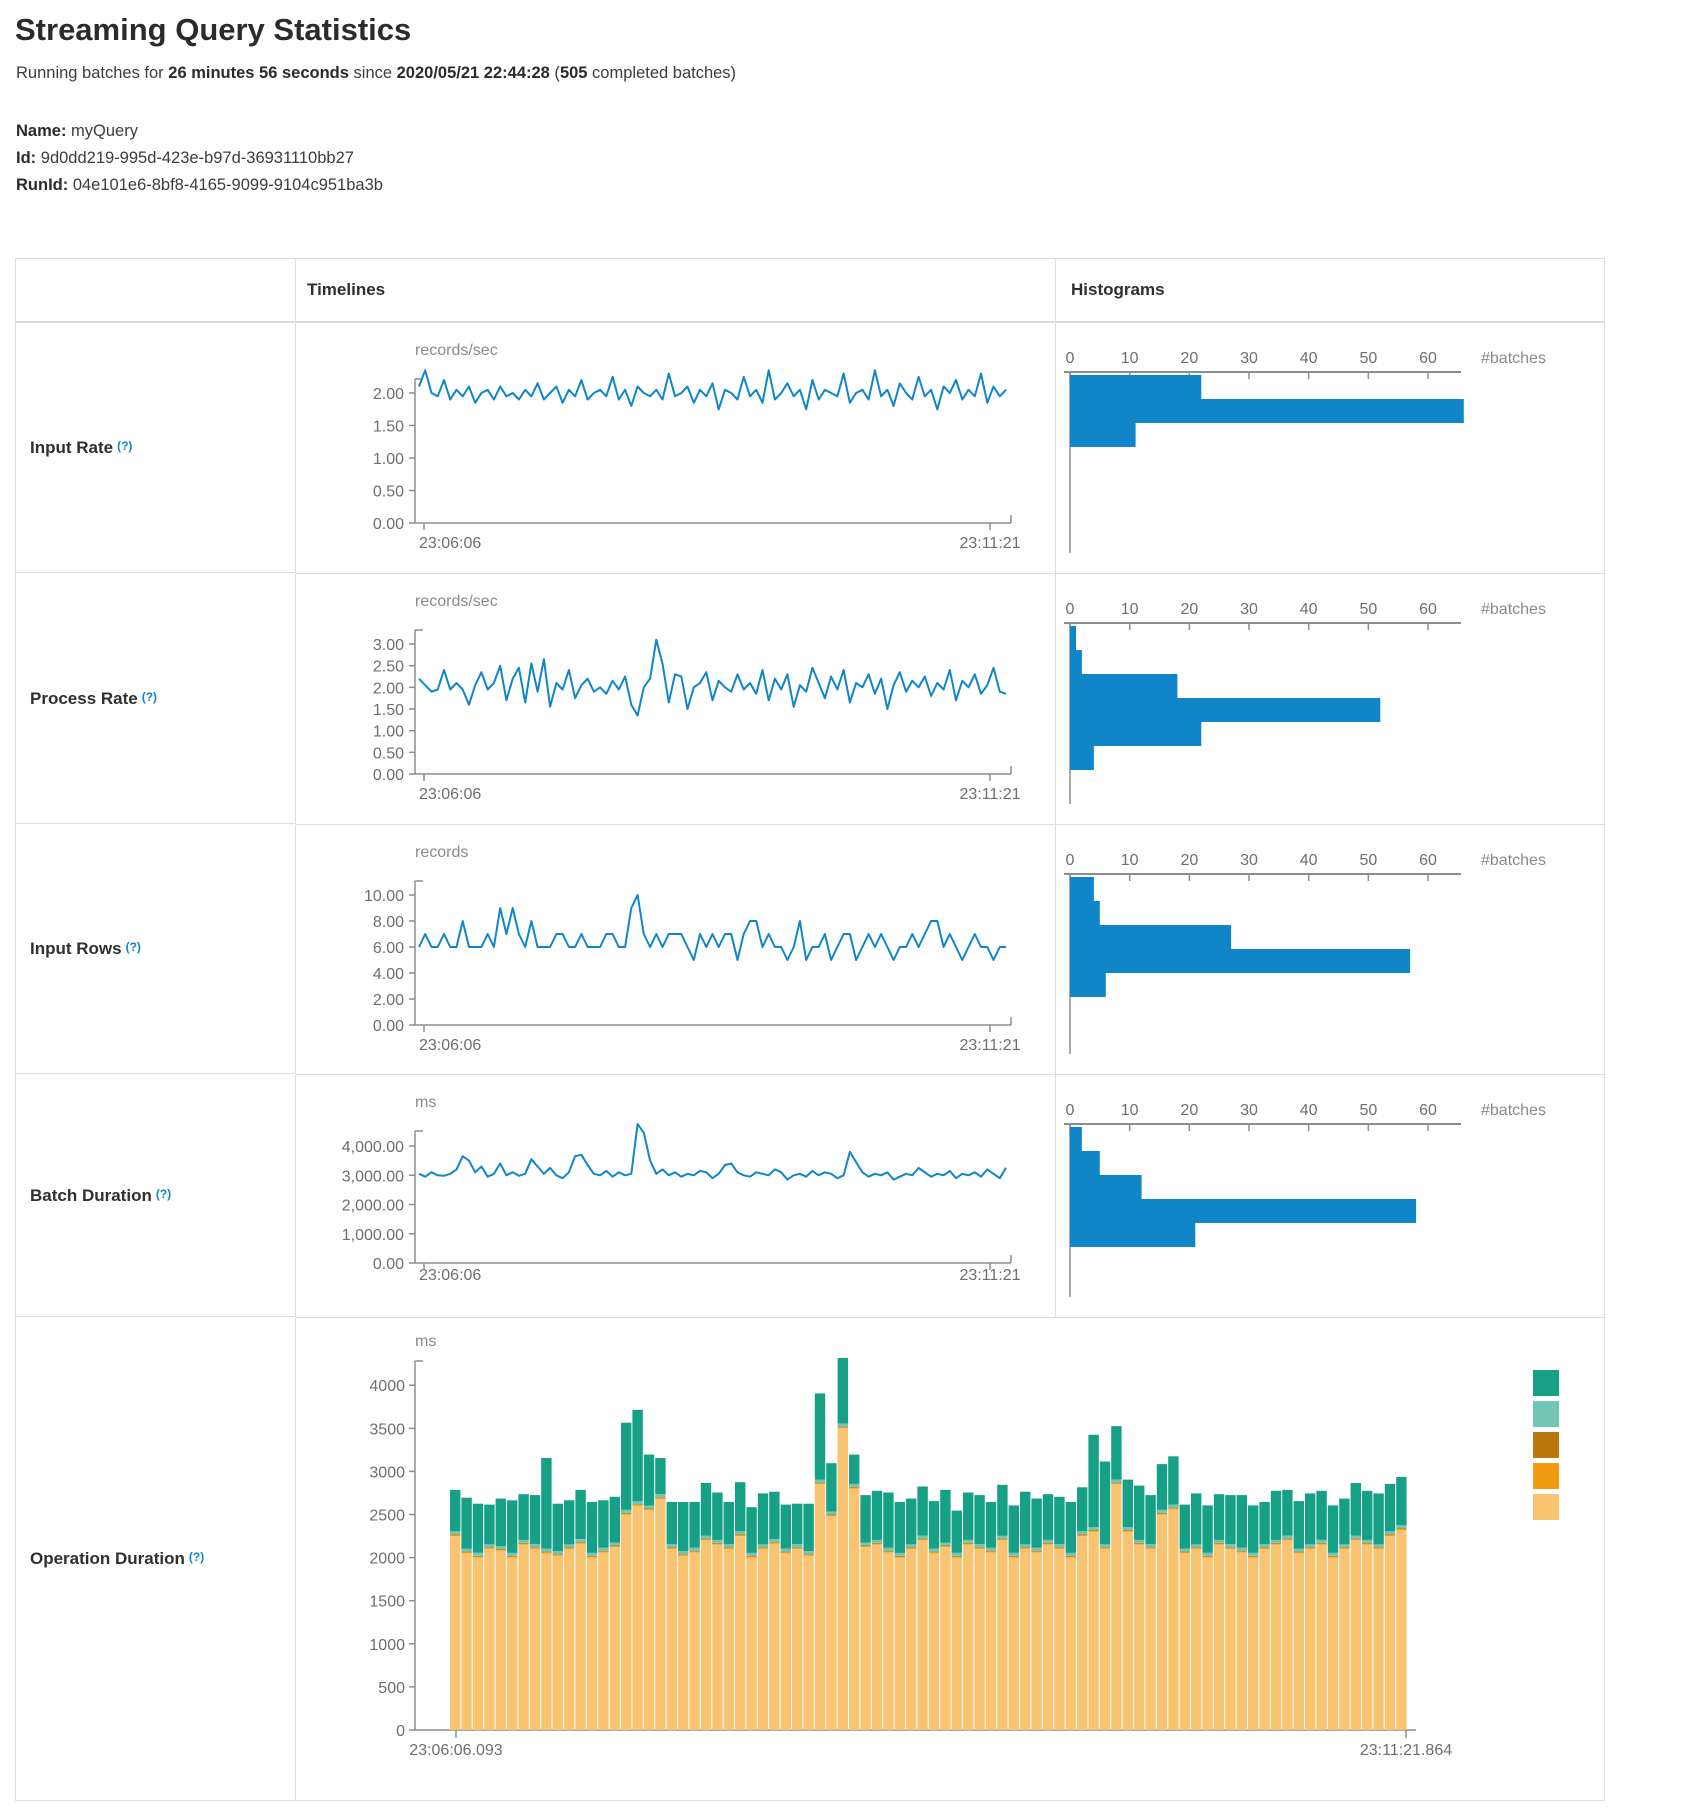  What do you see at coordinates (473, 73) in the screenshot?
I see `start-time: 2020/05/21 22:44:28` at bounding box center [473, 73].